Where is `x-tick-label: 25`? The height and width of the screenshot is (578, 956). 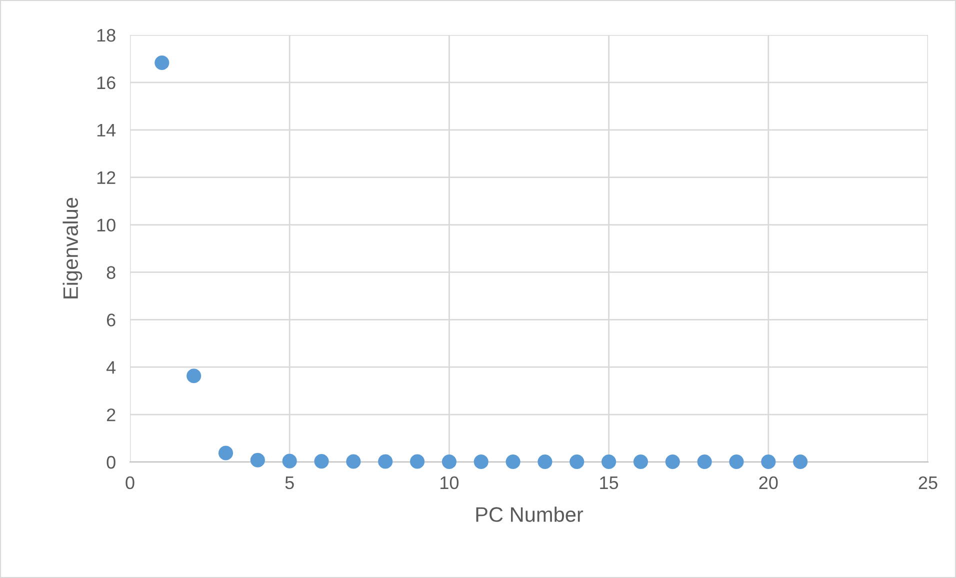
x-tick-label: 25 is located at coordinates (928, 483).